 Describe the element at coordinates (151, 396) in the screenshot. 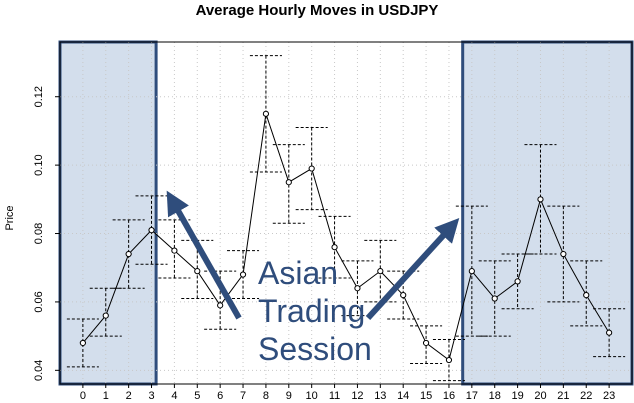

I see `x-tick-label: 3` at that location.